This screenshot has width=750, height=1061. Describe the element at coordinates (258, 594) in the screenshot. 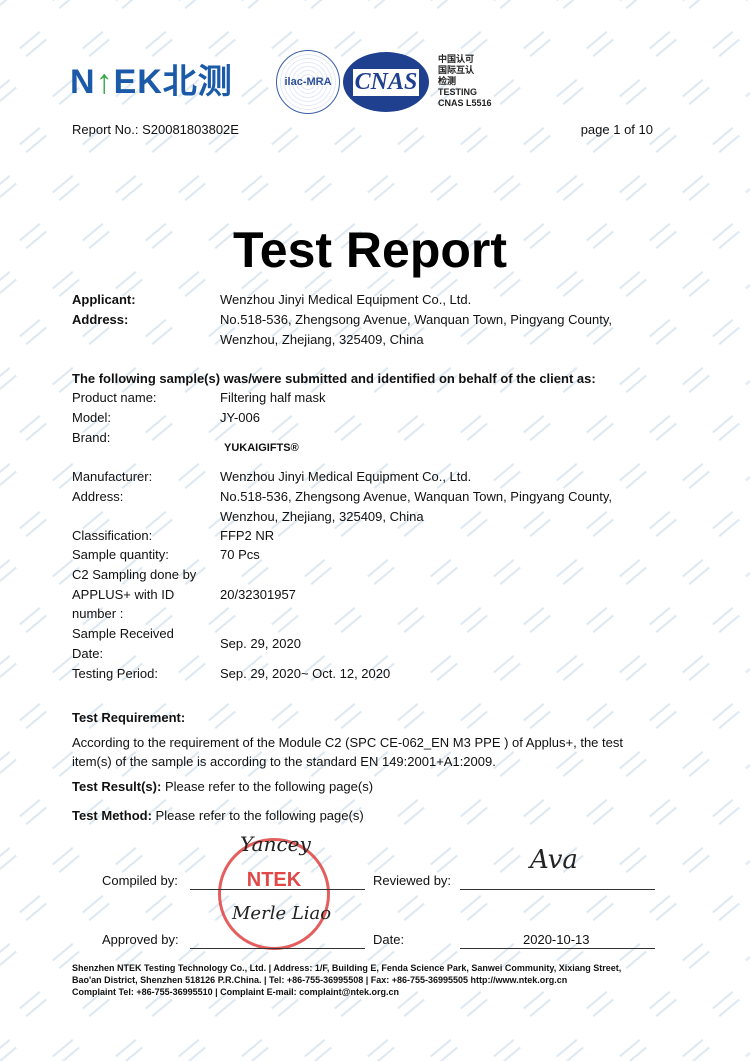

I see `field-value: 20/32301957` at that location.